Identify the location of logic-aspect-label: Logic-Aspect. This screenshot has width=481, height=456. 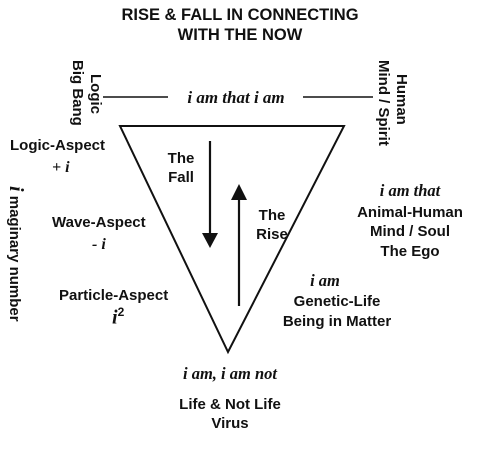
(58, 145).